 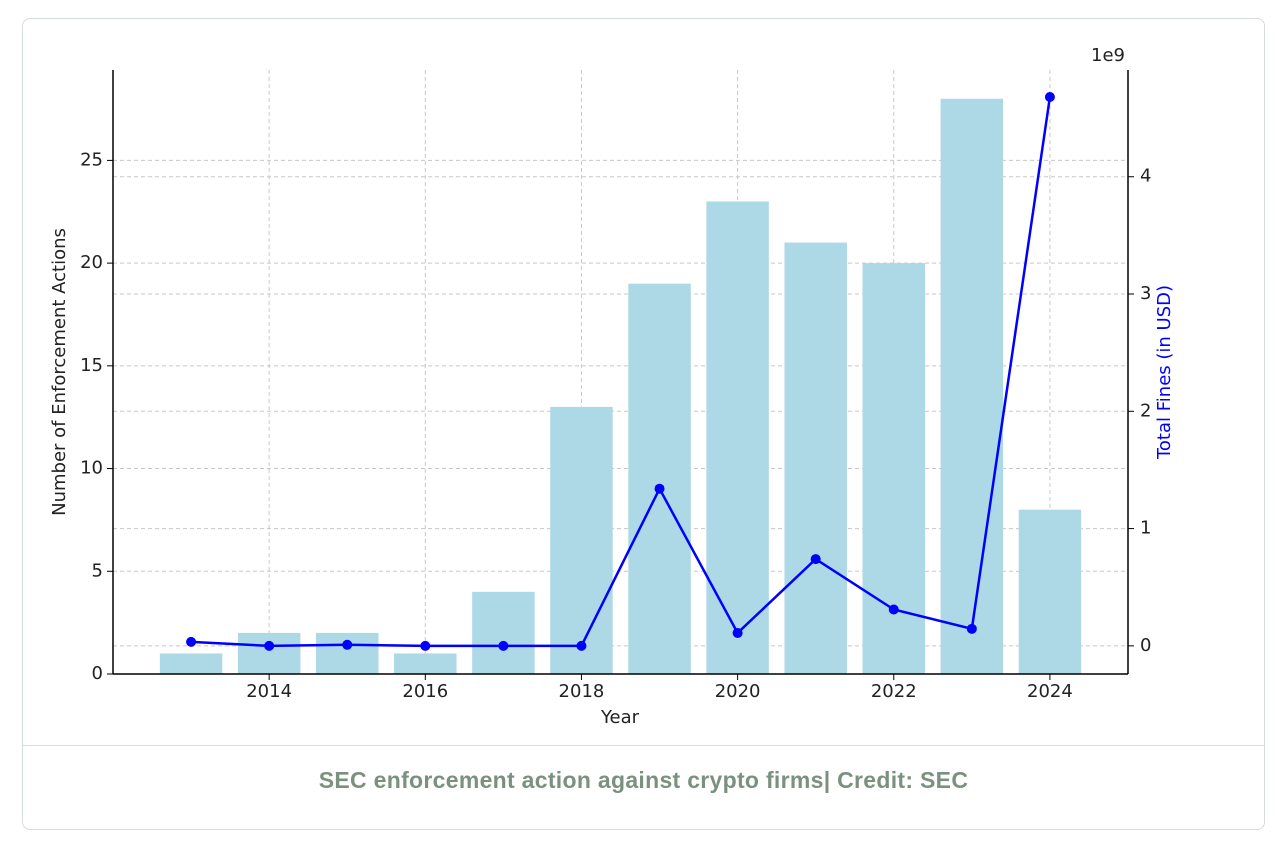 I want to click on divider, so click(x=643, y=745).